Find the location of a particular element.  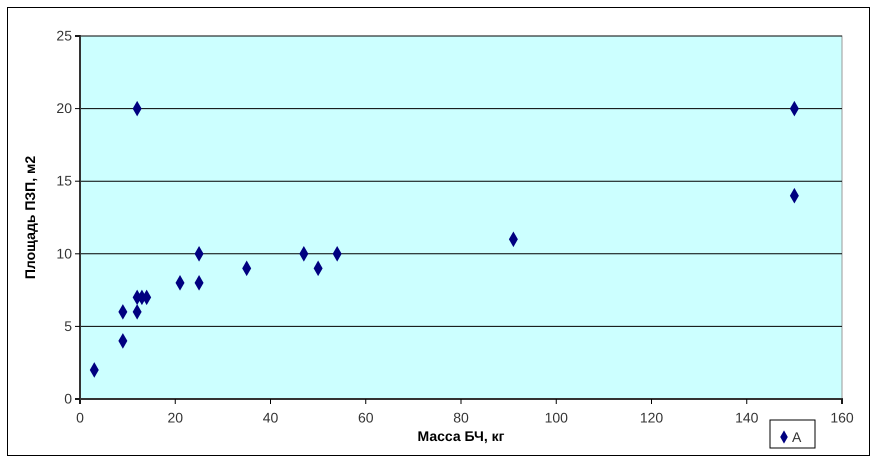

x-tick-label: 160 is located at coordinates (842, 417).